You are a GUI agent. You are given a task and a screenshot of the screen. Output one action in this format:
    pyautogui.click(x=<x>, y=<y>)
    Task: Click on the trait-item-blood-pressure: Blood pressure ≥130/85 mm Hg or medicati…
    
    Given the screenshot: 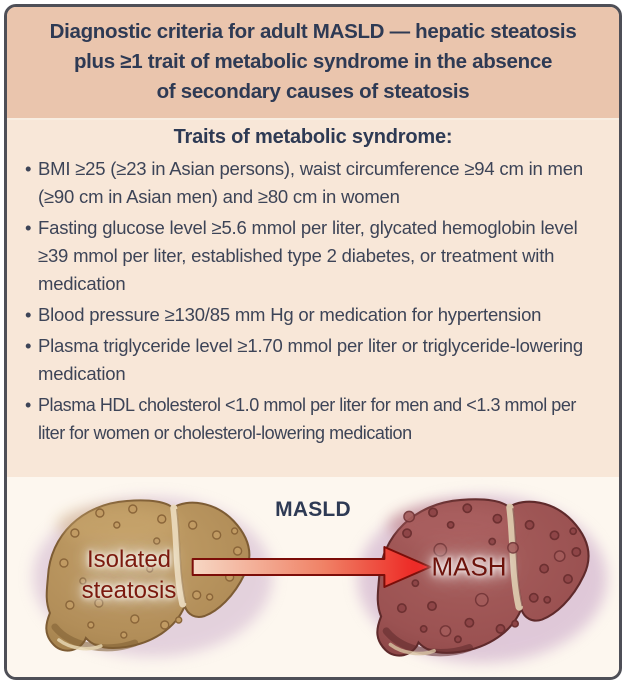 What is the action you would take?
    pyautogui.click(x=313, y=315)
    